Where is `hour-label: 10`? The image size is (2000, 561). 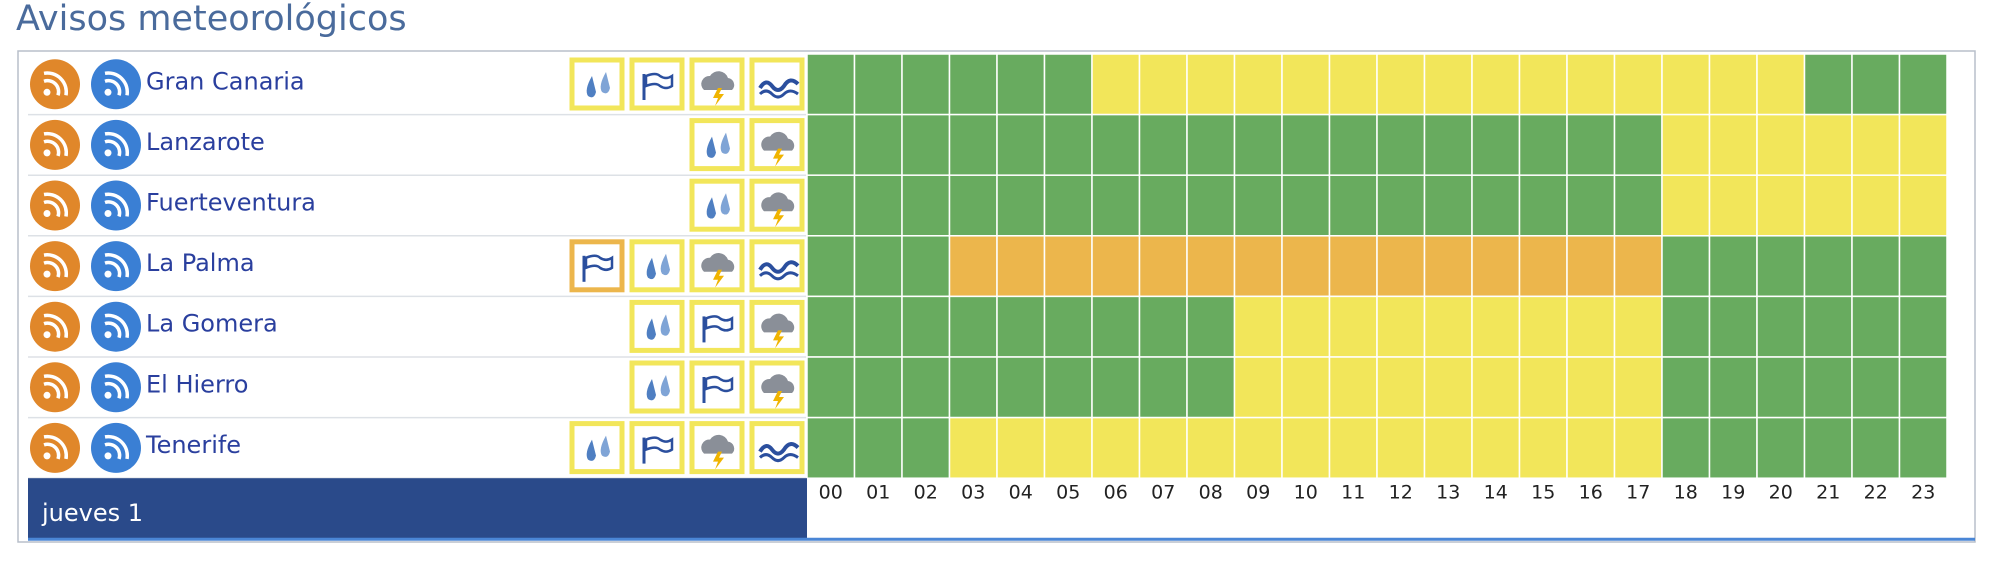
hour-label: 10 is located at coordinates (1306, 493).